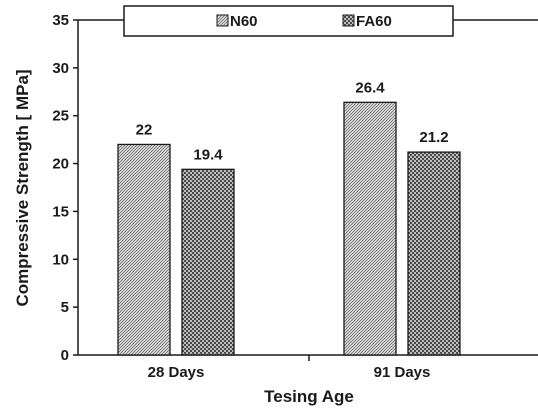 This screenshot has height=408, width=538. I want to click on y-axis-title: Compressive Strength [ MPa], so click(22, 187).